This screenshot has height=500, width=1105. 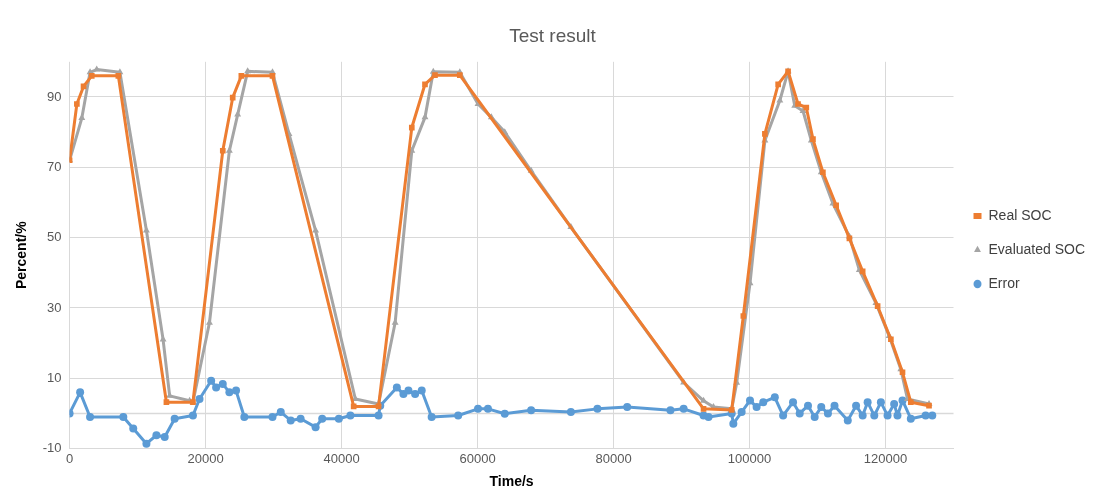 What do you see at coordinates (1036, 248) in the screenshot?
I see `legend-label: Evaluated SOC` at bounding box center [1036, 248].